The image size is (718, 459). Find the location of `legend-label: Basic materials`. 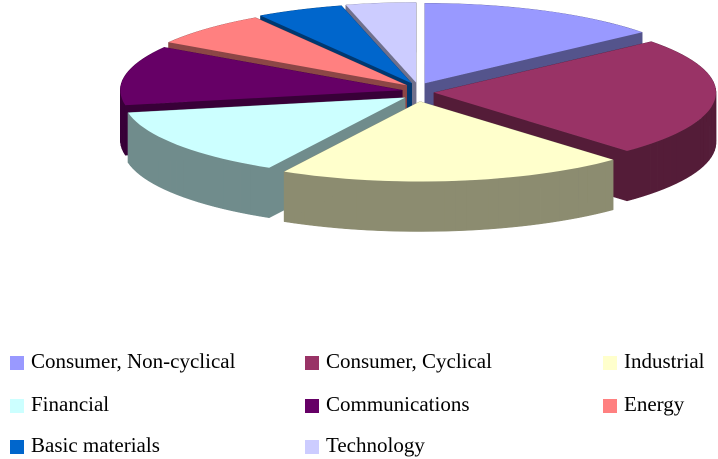

legend-label: Basic materials is located at coordinates (95, 445).